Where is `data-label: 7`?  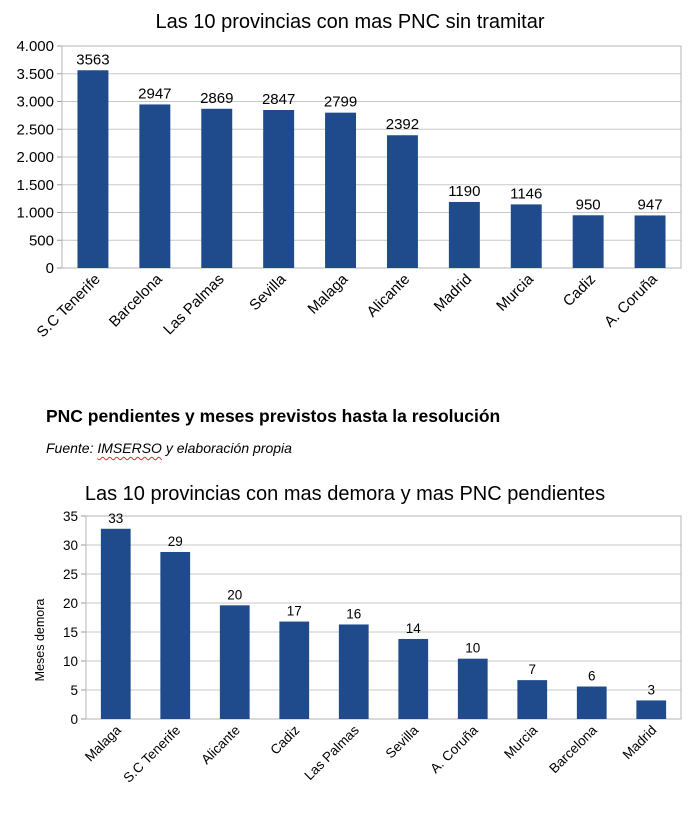 data-label: 7 is located at coordinates (532, 669).